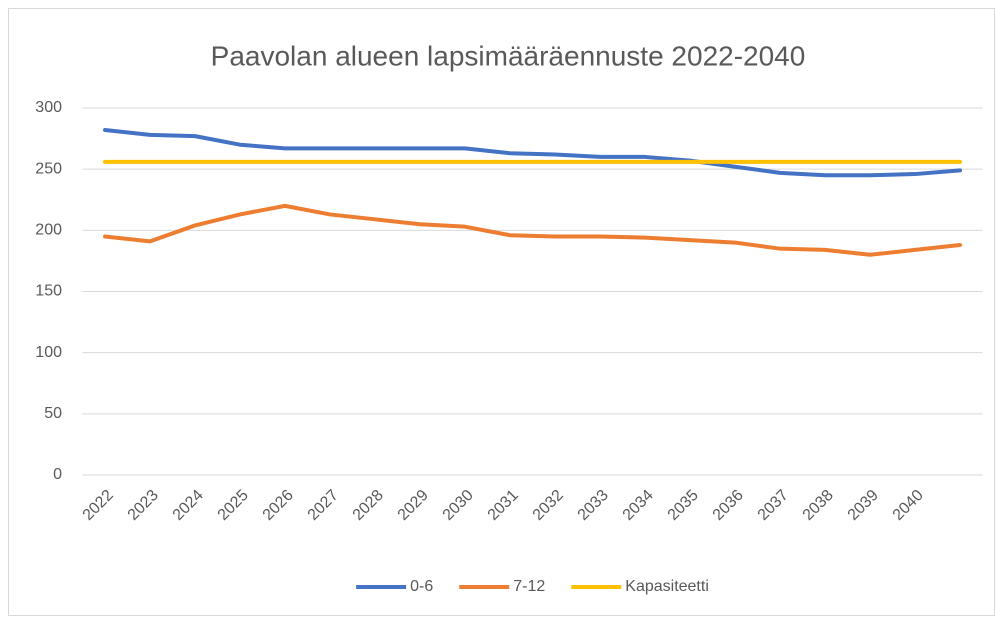  What do you see at coordinates (53, 413) in the screenshot?
I see `y-tick-label: 50` at bounding box center [53, 413].